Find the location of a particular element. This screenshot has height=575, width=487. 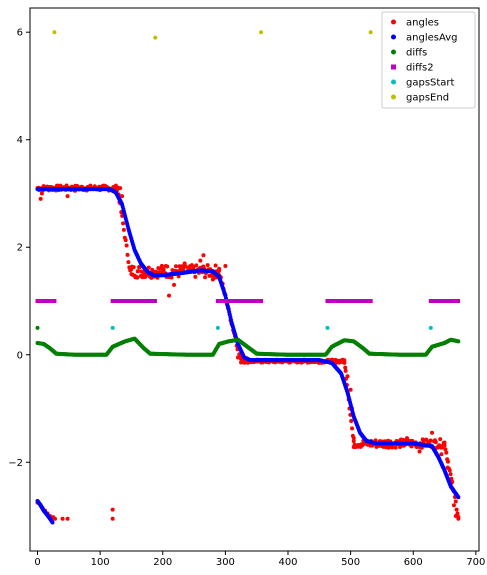

x-tick-label: 300 is located at coordinates (225, 562).